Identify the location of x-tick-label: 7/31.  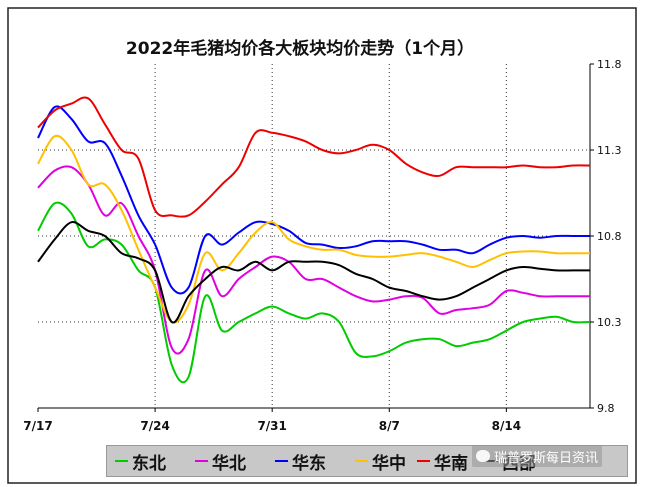
(271, 426).